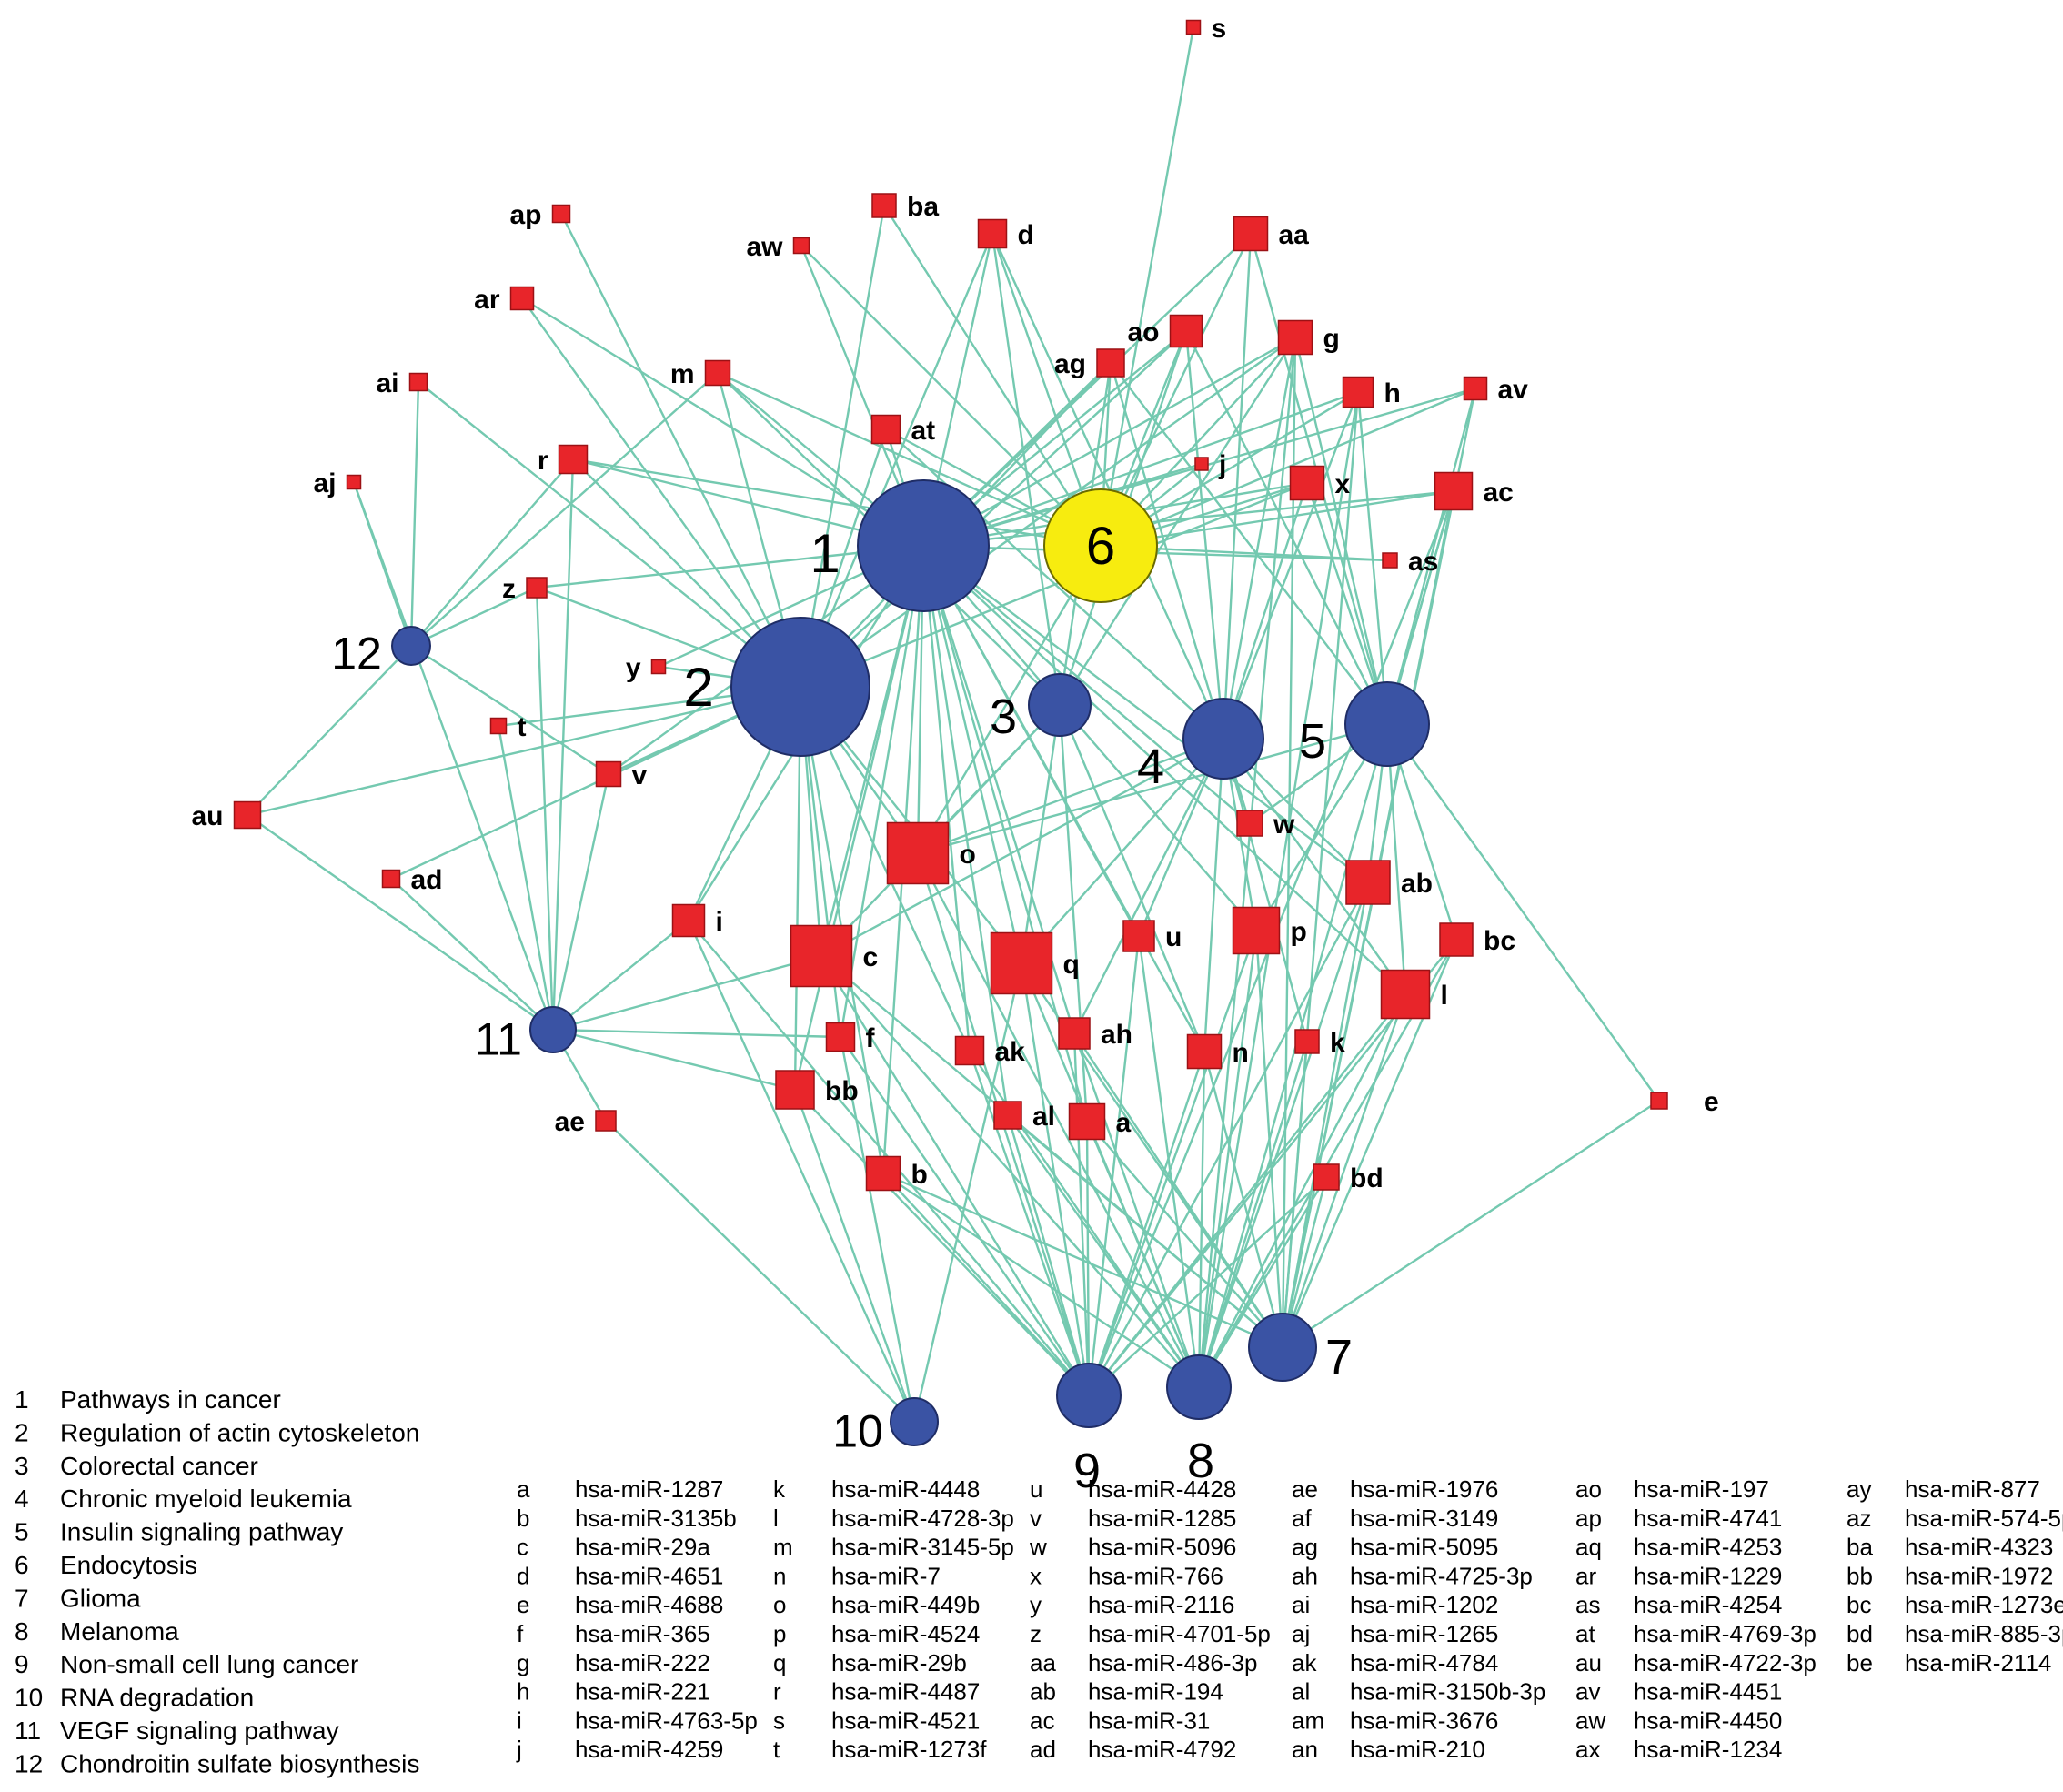  Describe the element at coordinates (606, 1121) in the screenshot. I see `mirna-node-ae` at that location.